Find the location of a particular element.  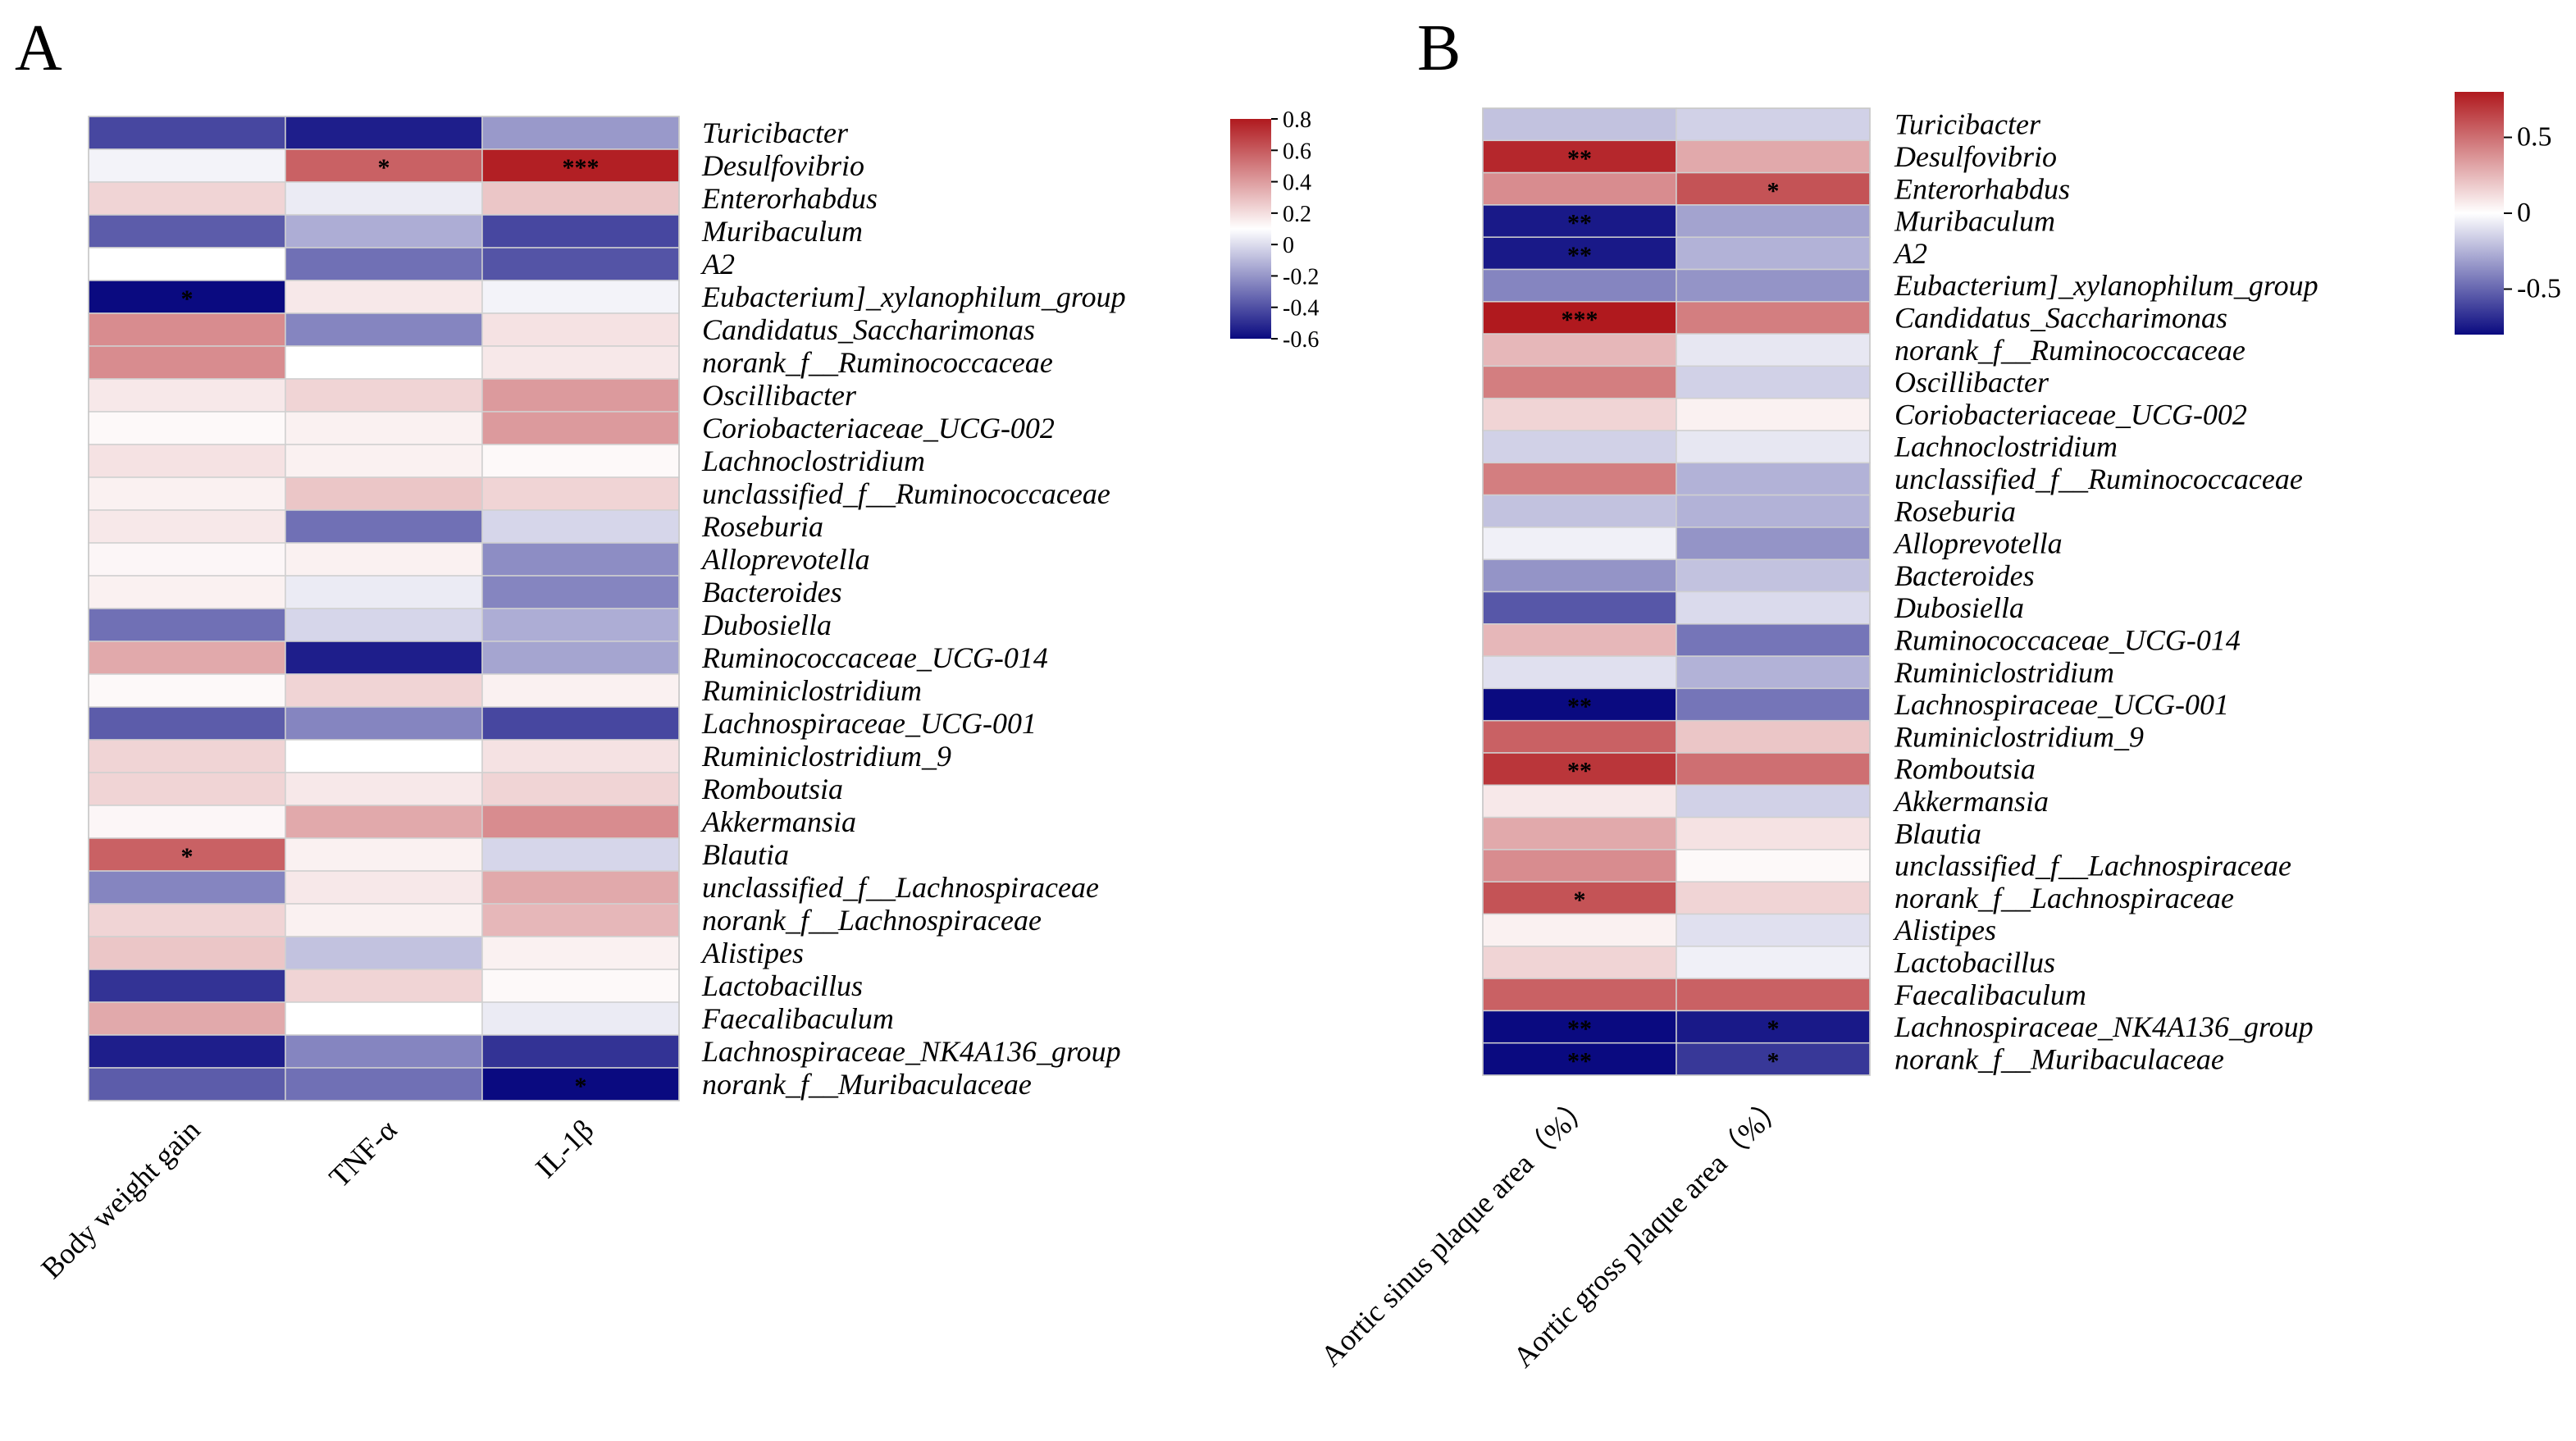

panel-a-letter: A is located at coordinates (38, 48).